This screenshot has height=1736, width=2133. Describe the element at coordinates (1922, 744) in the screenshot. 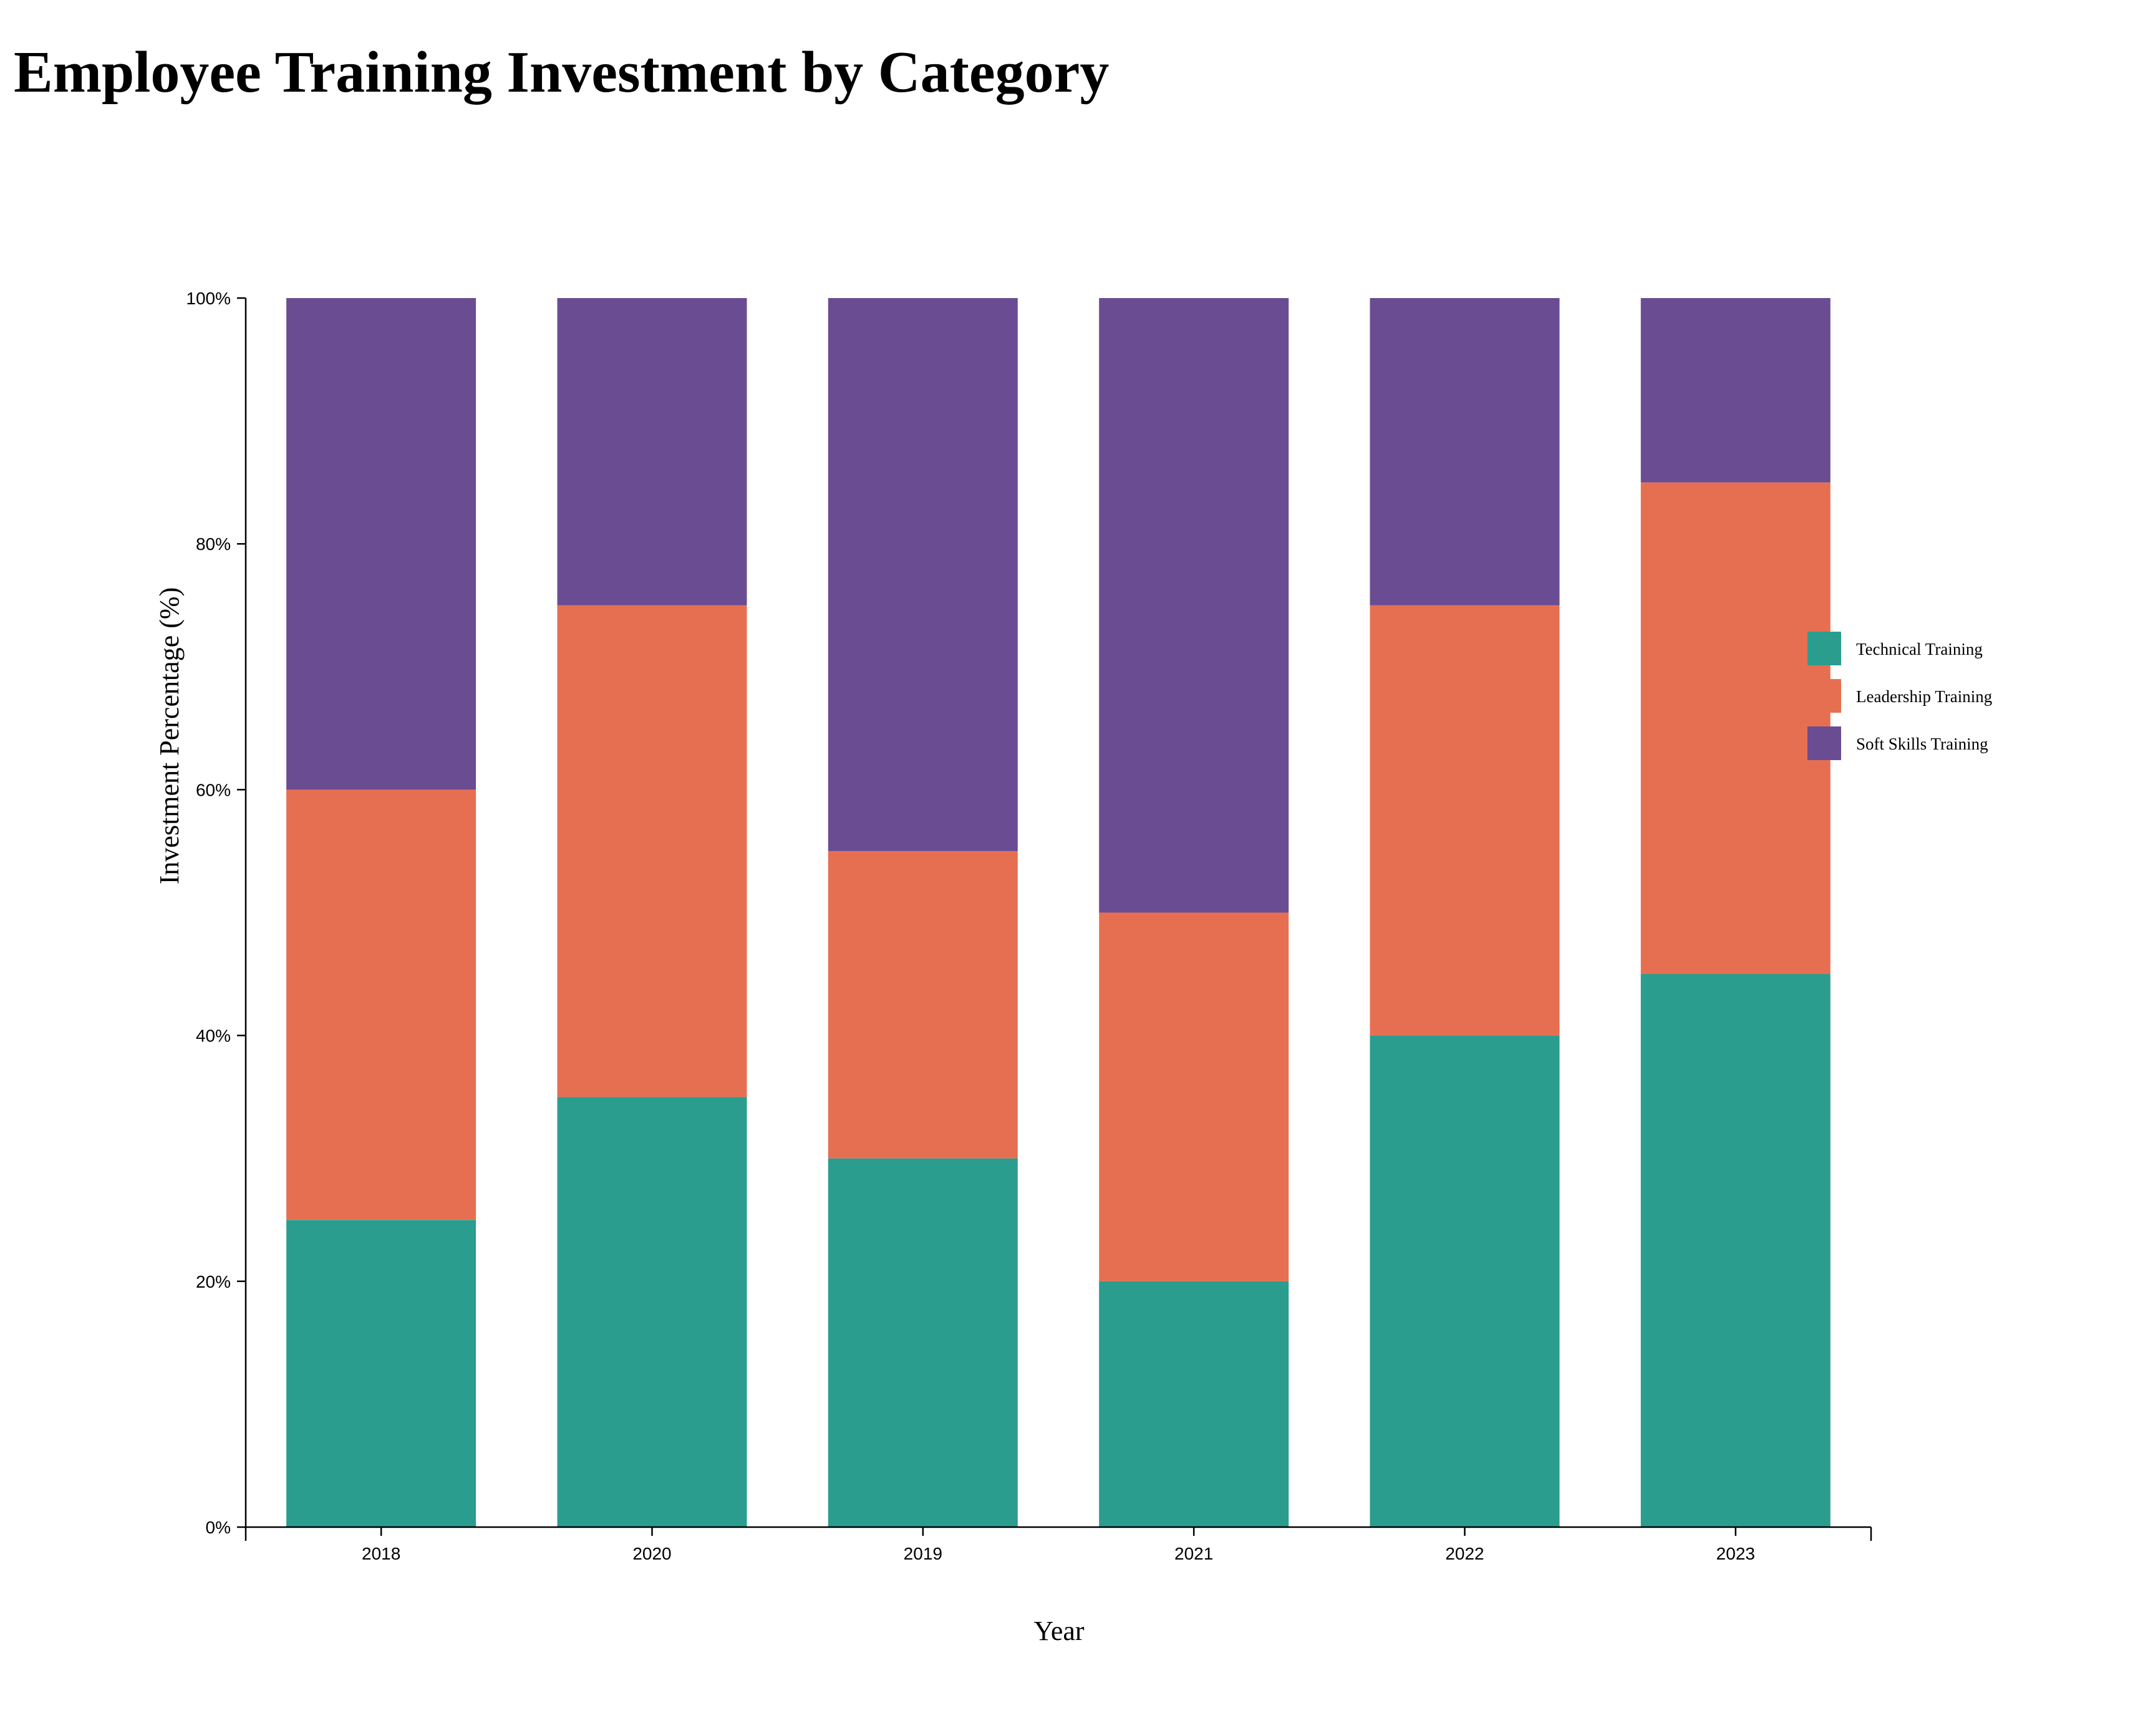

I see `legend-label: Soft Skills Training` at that location.